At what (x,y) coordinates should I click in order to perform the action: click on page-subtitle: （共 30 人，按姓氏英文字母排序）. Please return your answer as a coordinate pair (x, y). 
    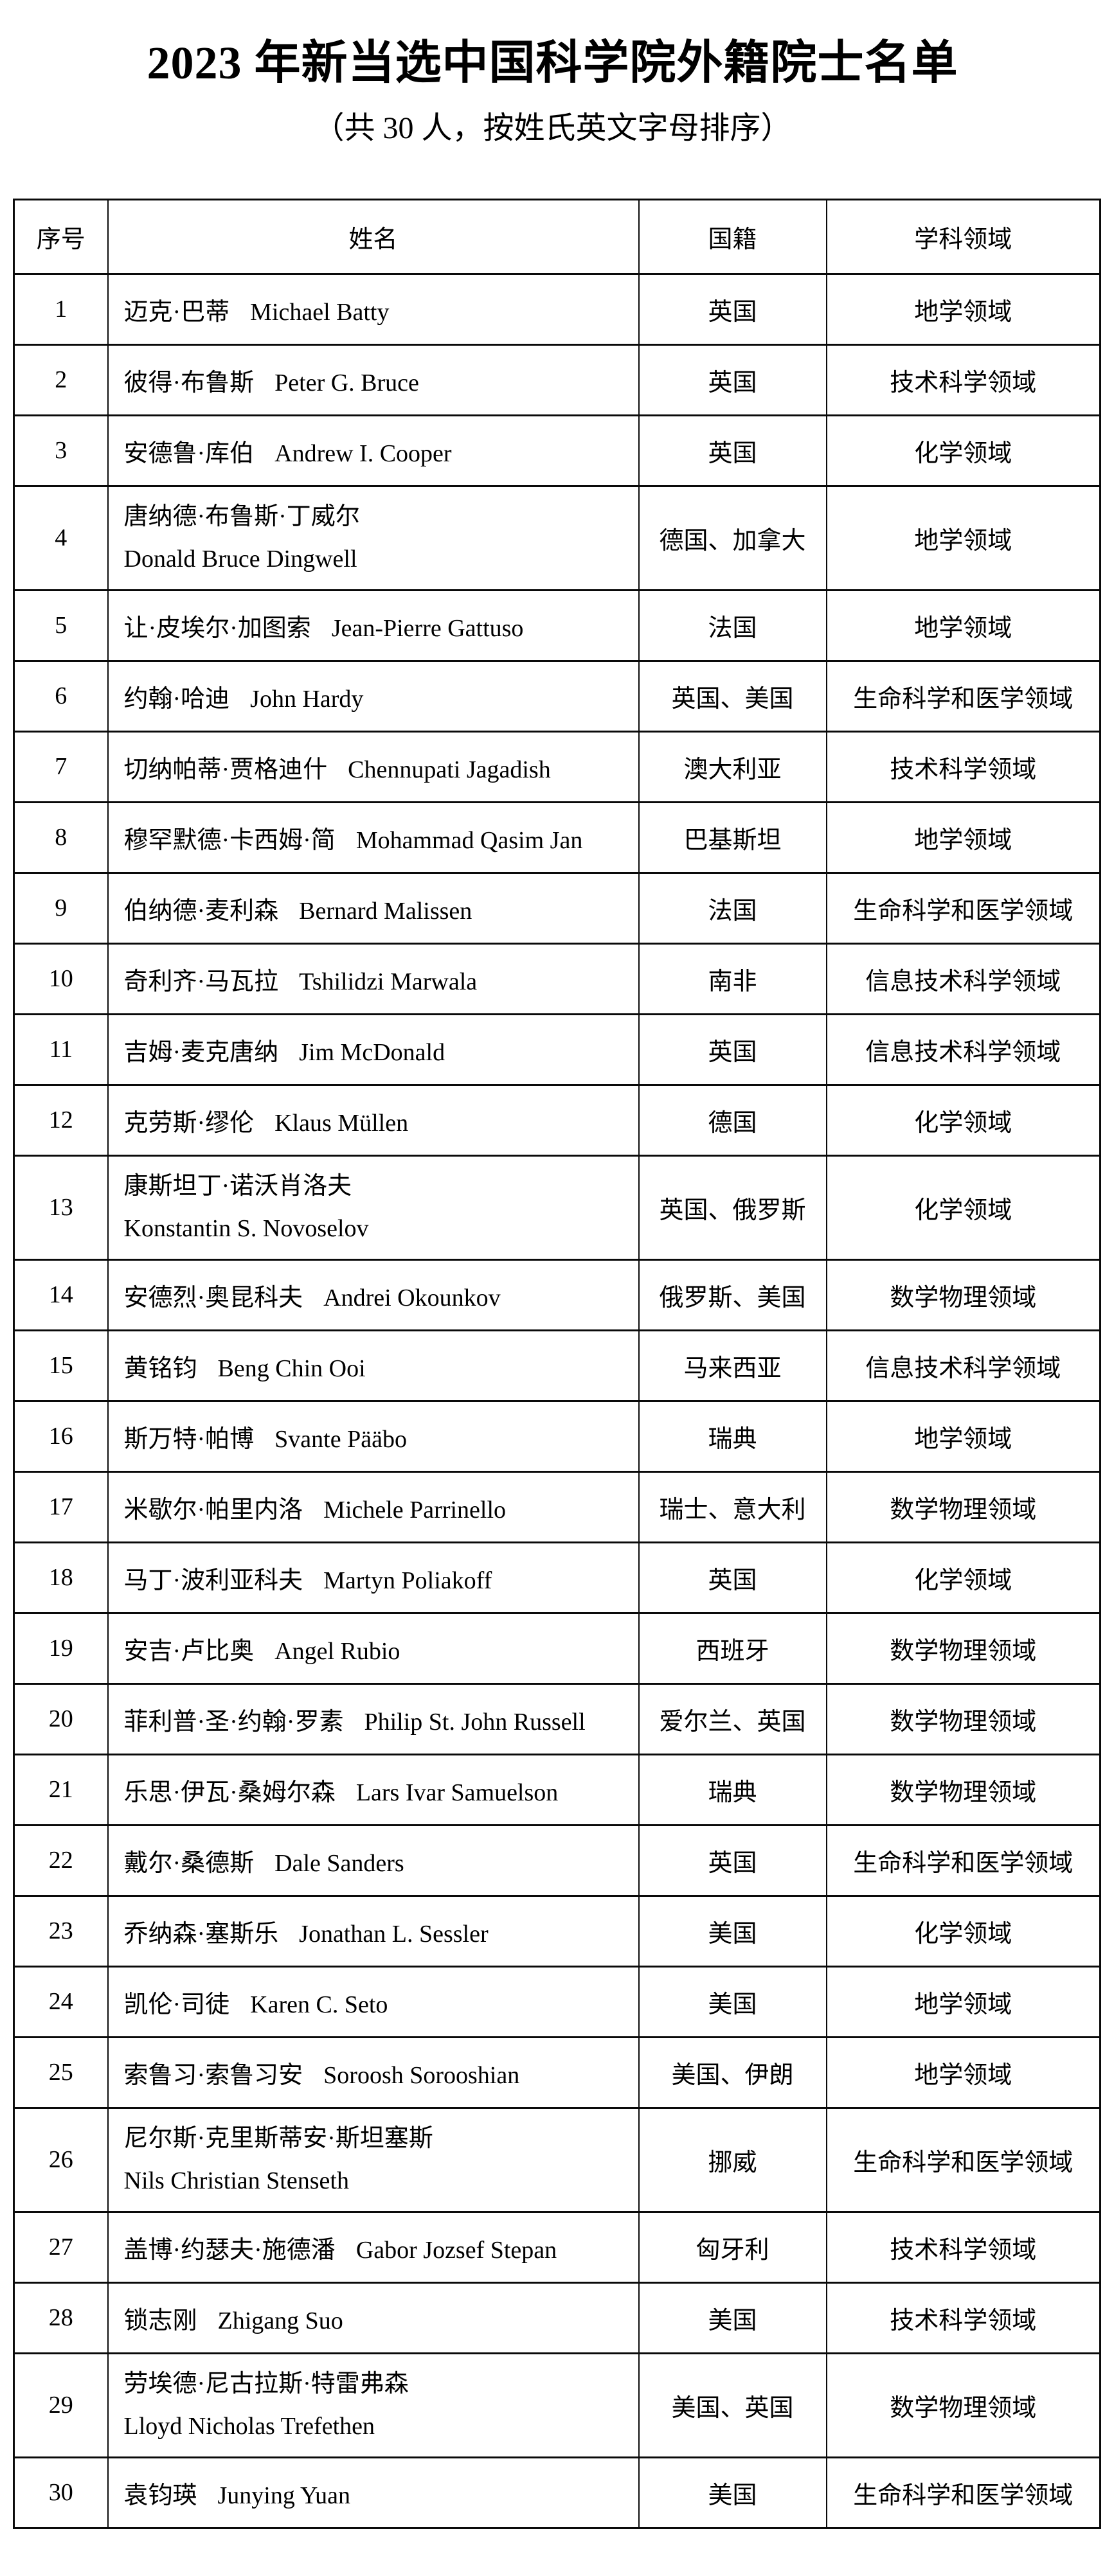
    Looking at the image, I should click on (552, 128).